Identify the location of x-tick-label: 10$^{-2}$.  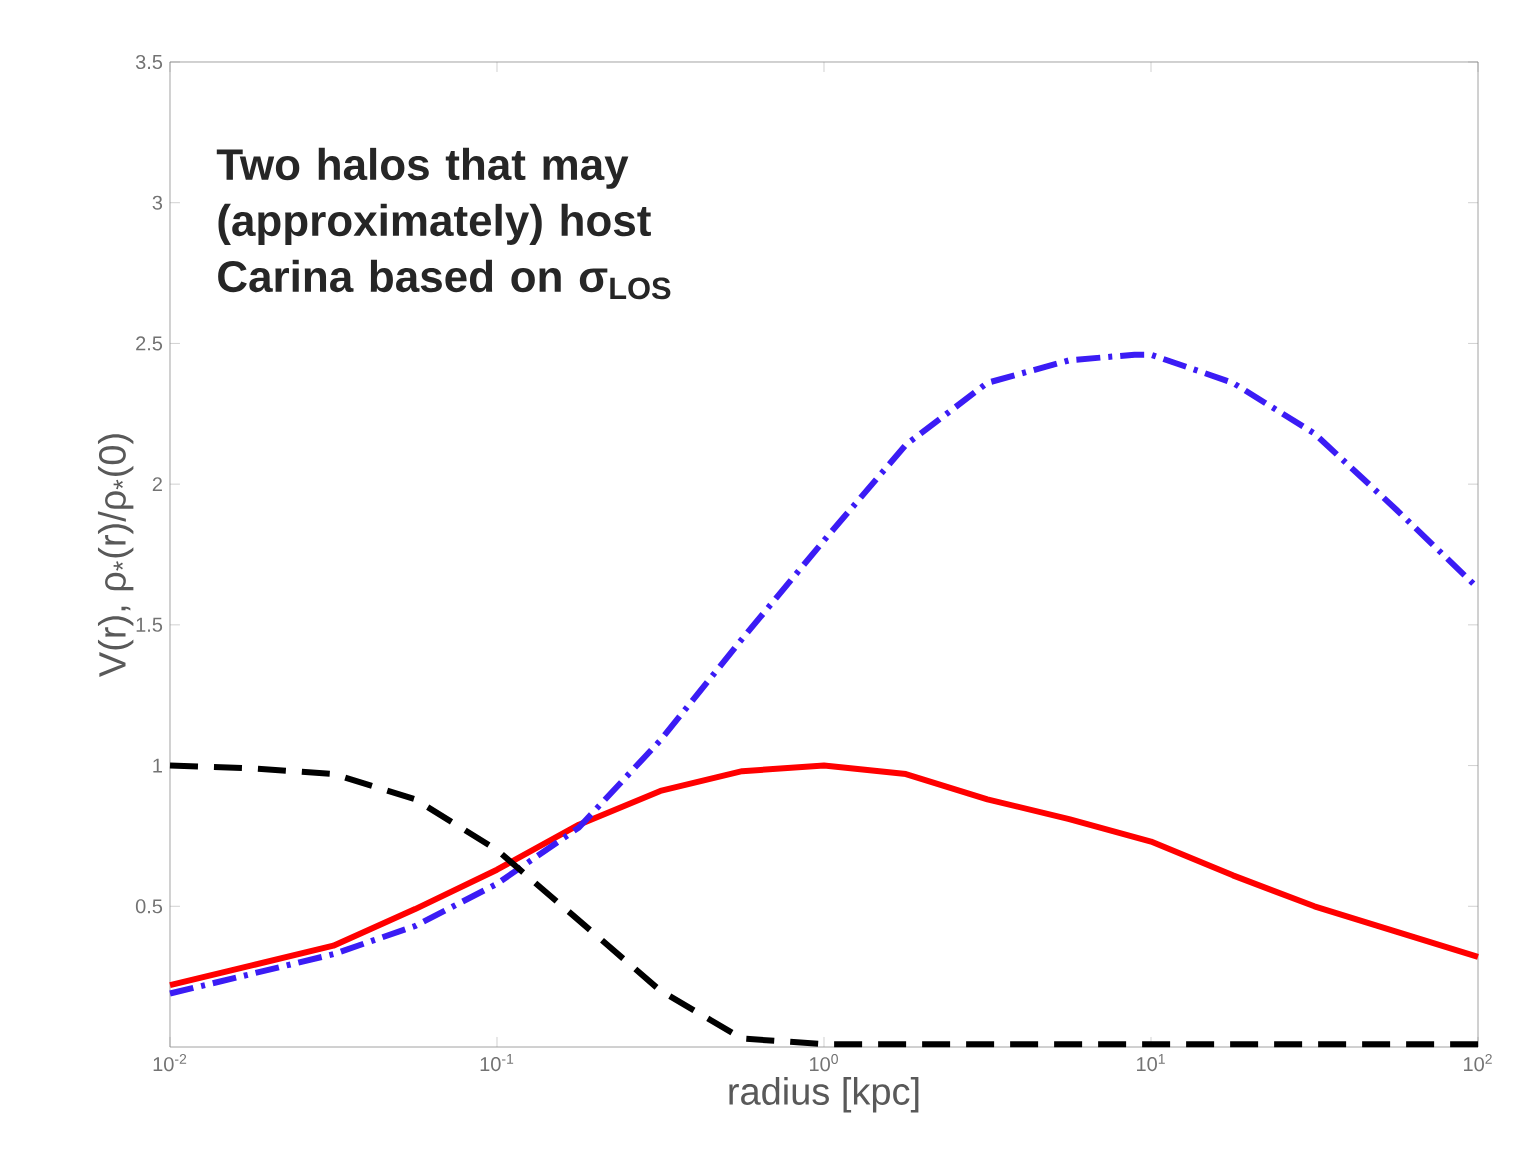
(170, 1063).